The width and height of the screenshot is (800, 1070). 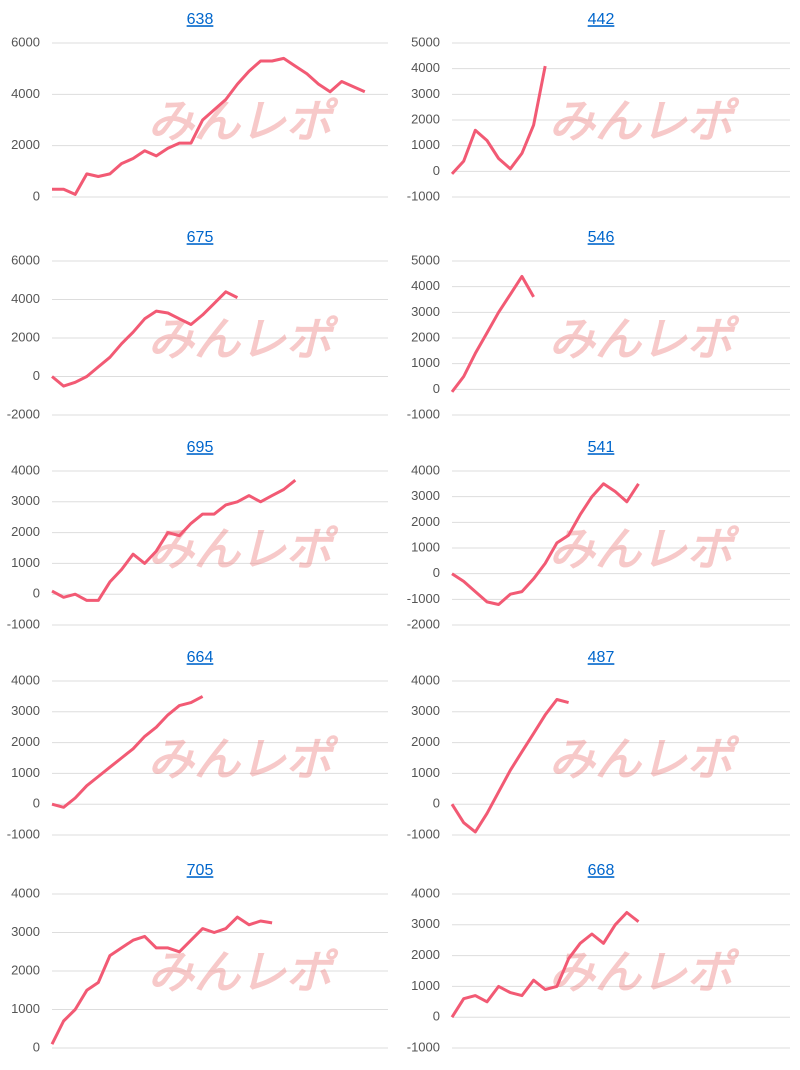 What do you see at coordinates (601, 447) in the screenshot?
I see `chart-title: 541` at bounding box center [601, 447].